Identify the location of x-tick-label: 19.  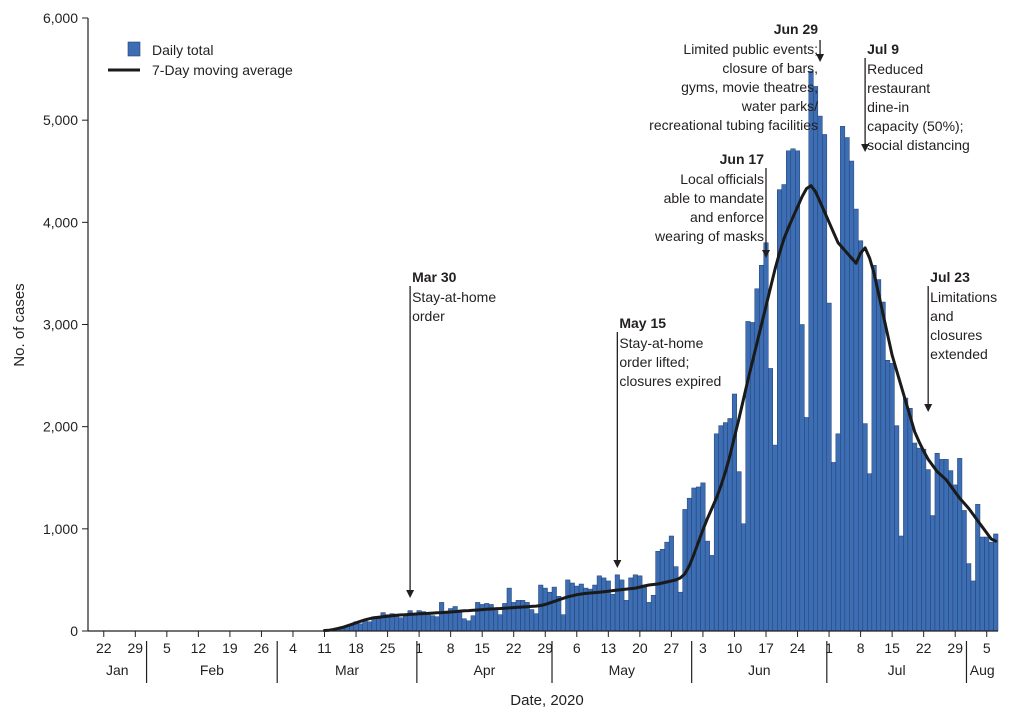
(230, 648).